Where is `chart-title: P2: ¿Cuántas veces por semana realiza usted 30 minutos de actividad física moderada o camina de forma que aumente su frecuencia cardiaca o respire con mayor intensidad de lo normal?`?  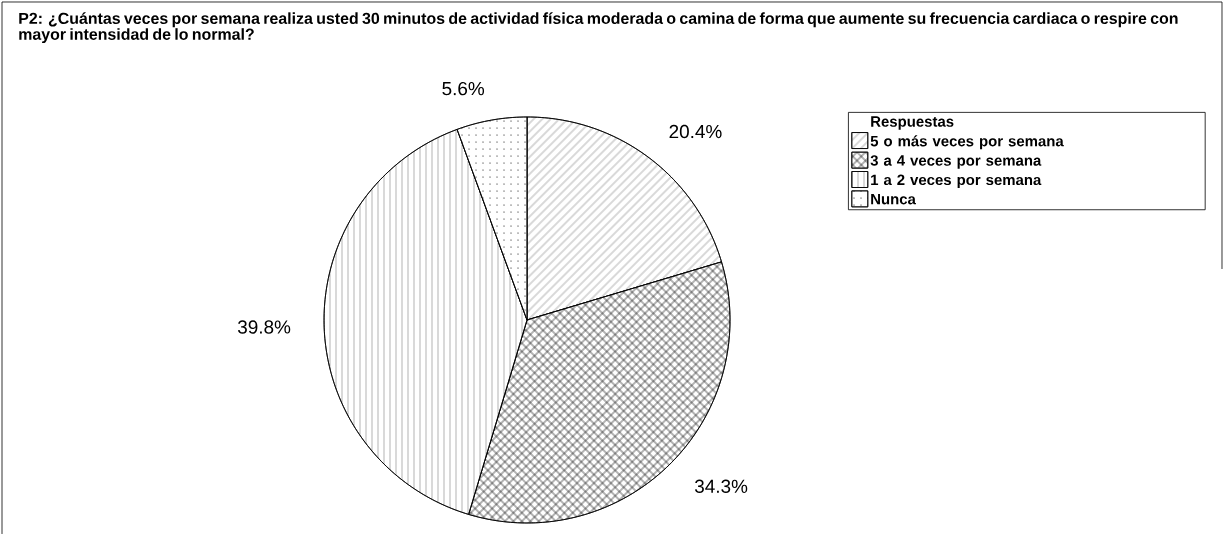
chart-title: P2: ¿Cuántas veces por semana realiza usted 30 minutos de actividad física moderada o camina de forma que aumente su frecuencia cardiaca o respire con mayor intensidad de lo normal? is located at coordinates (598, 28).